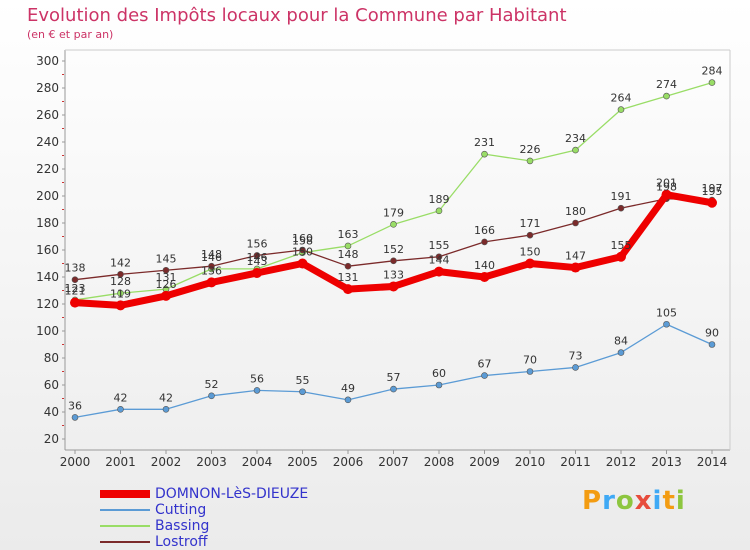  I want to click on data-label: 160, so click(302, 238).